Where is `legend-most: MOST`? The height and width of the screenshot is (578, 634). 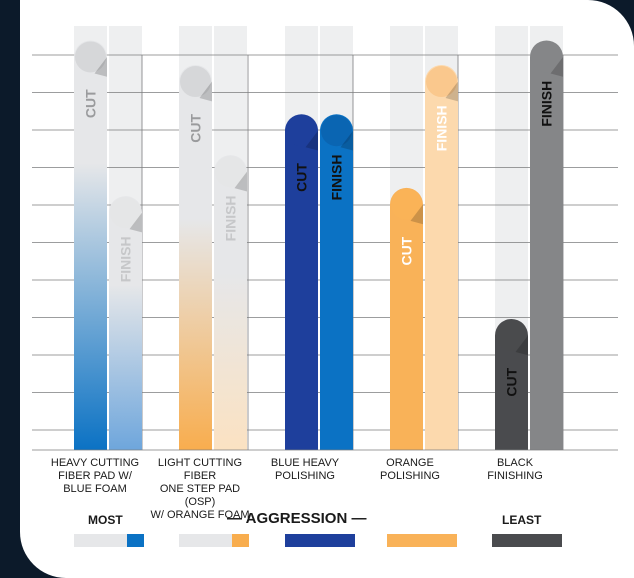
legend-most: MOST is located at coordinates (105, 520).